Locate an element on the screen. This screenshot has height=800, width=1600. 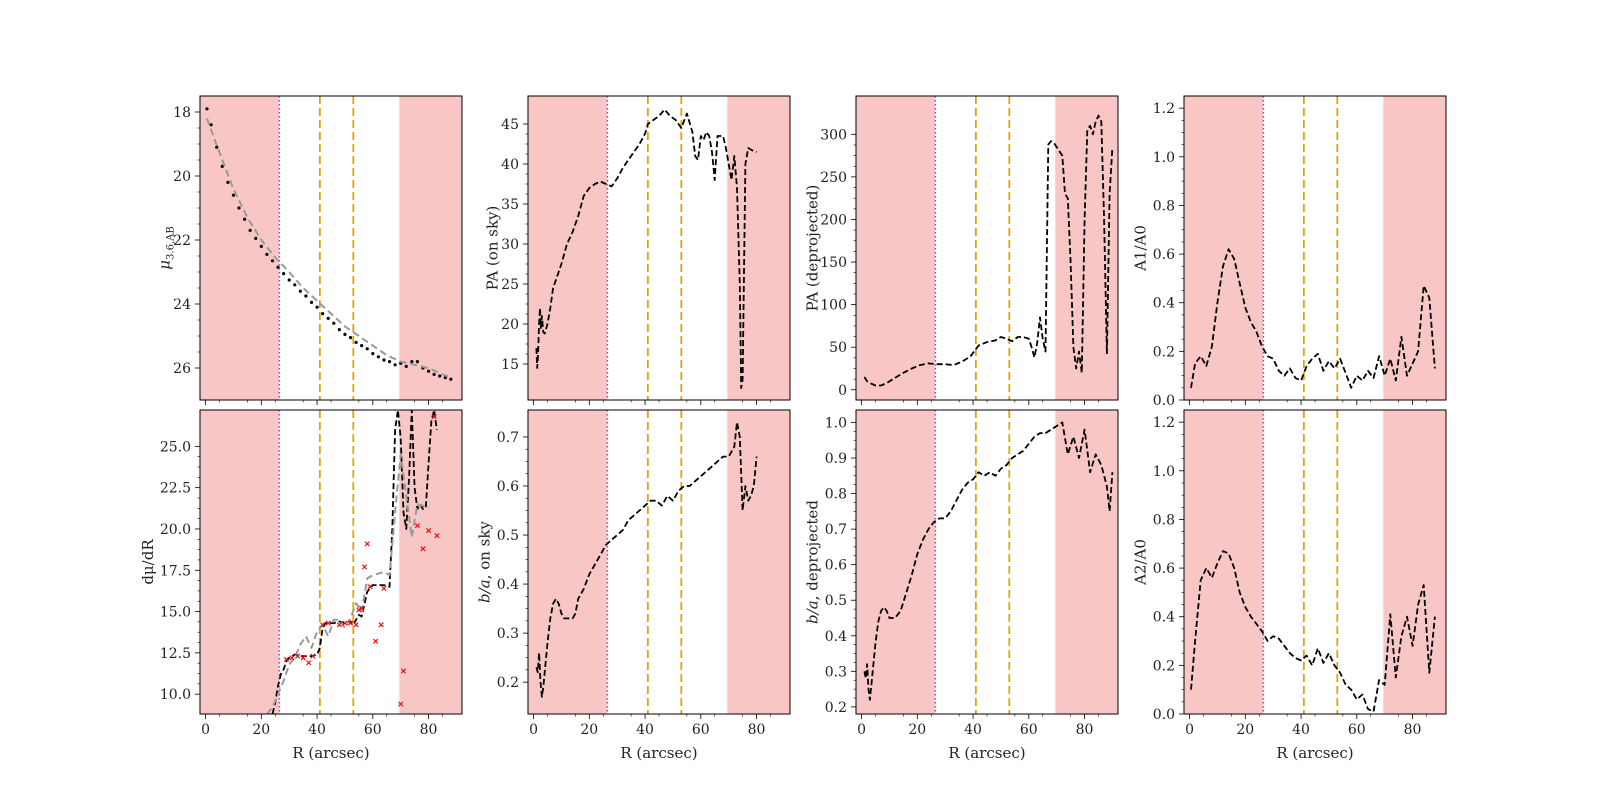
y-tick-label: 30 is located at coordinates (510, 245).